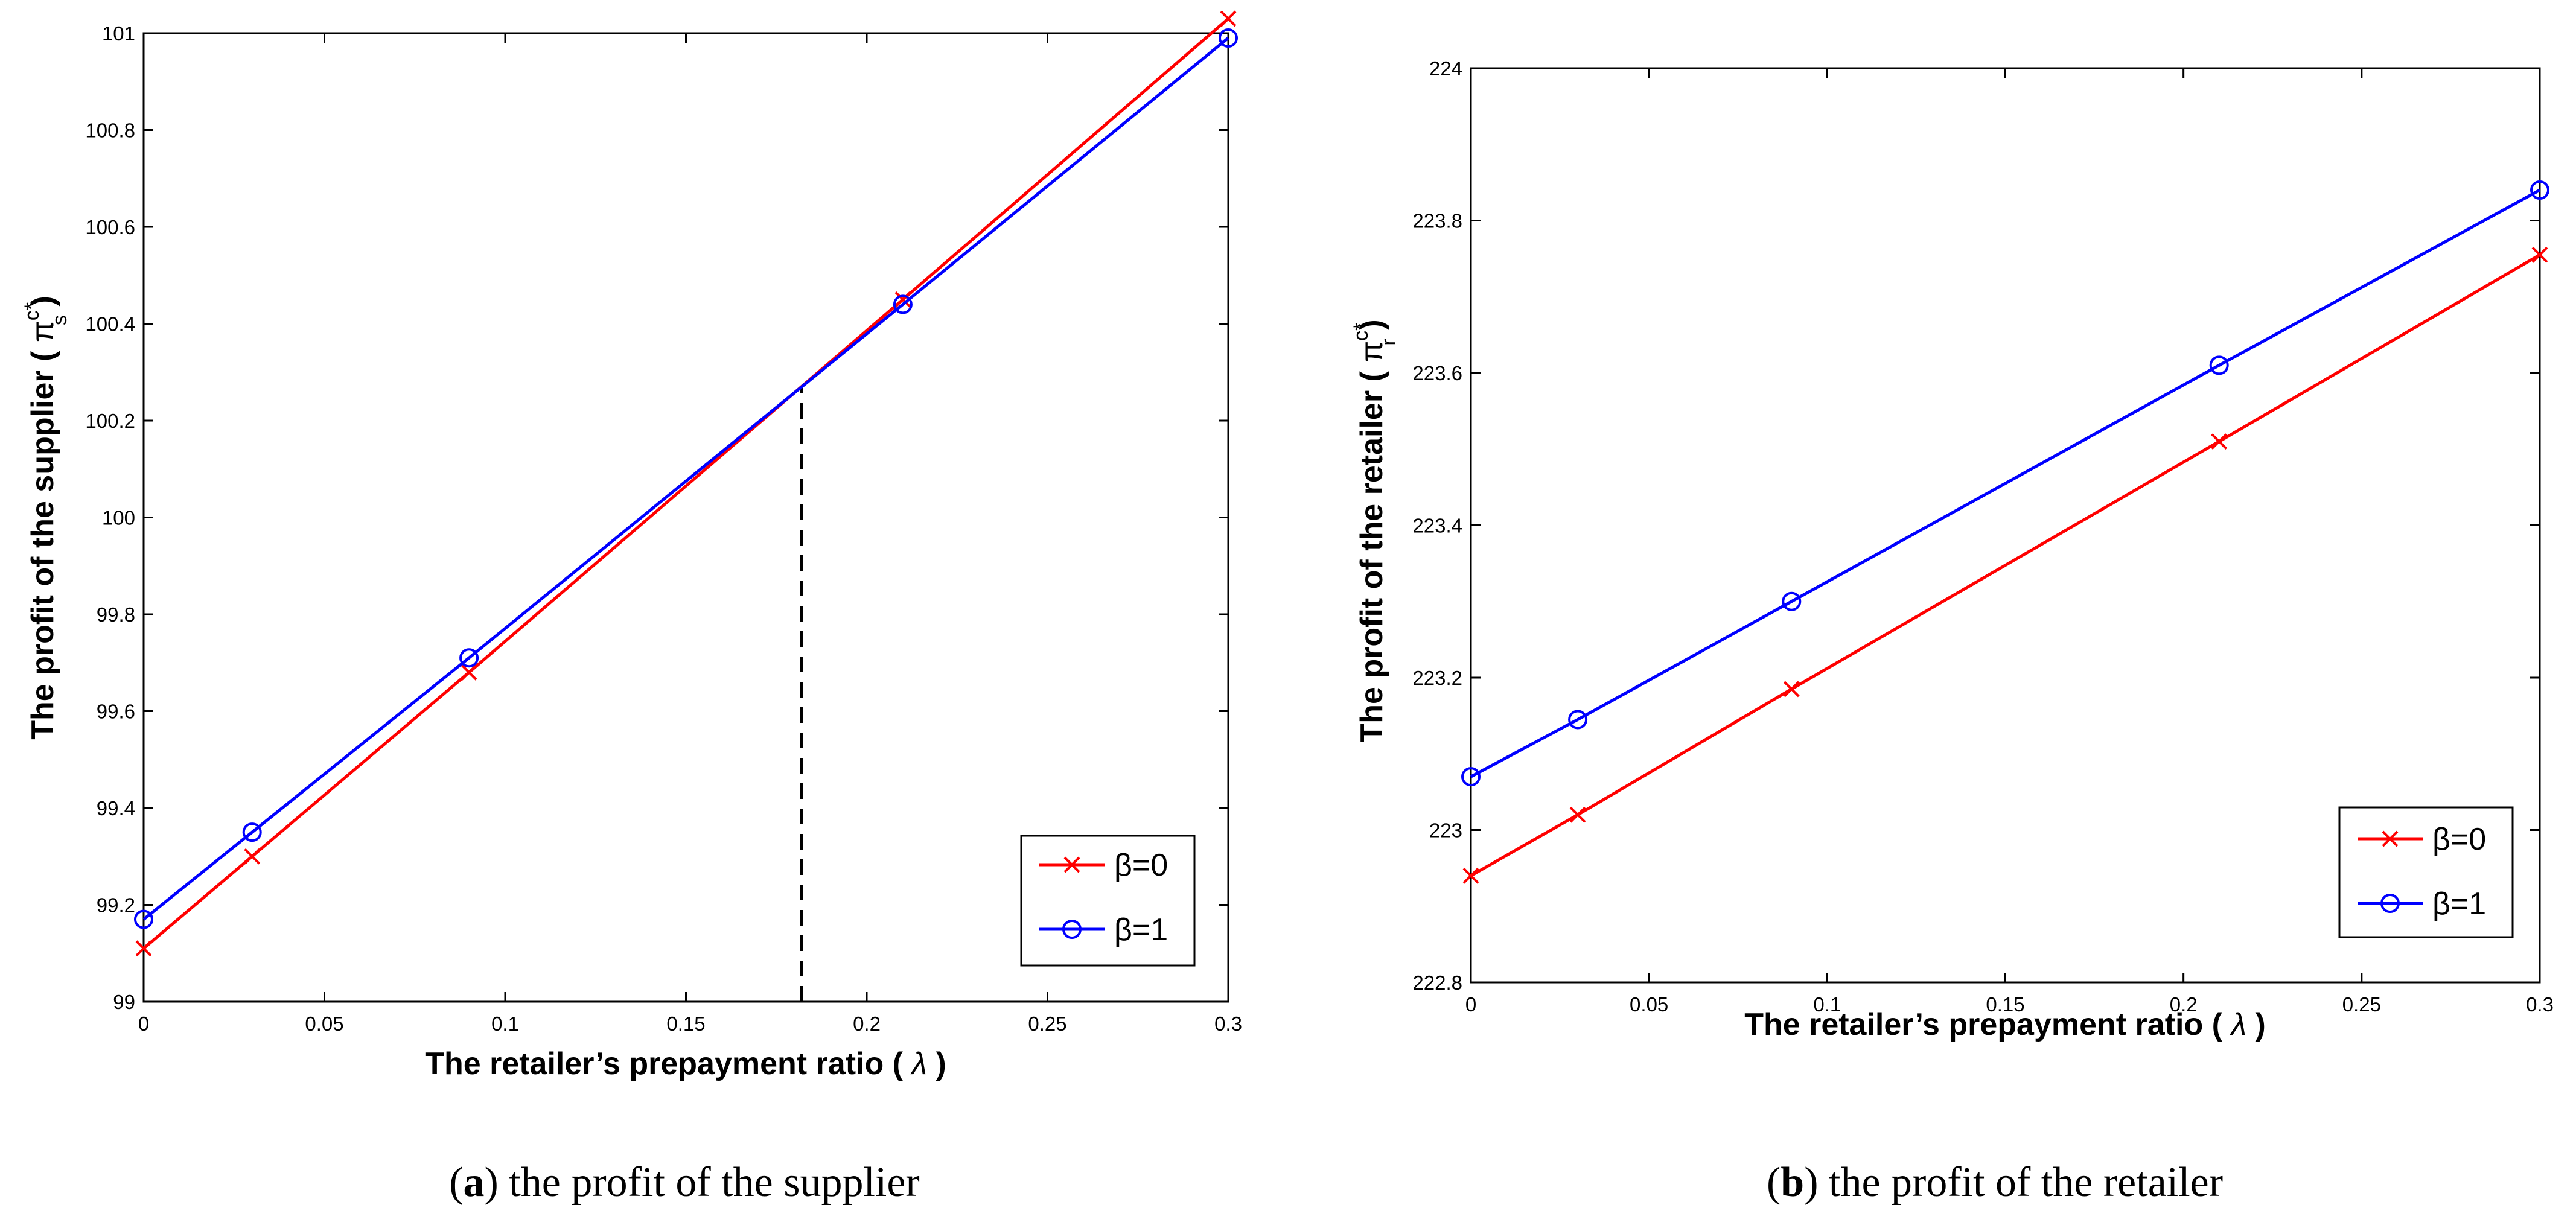 This screenshot has width=2576, height=1231. What do you see at coordinates (684, 1182) in the screenshot?
I see `caption-a: (a) the profit of the supplier` at bounding box center [684, 1182].